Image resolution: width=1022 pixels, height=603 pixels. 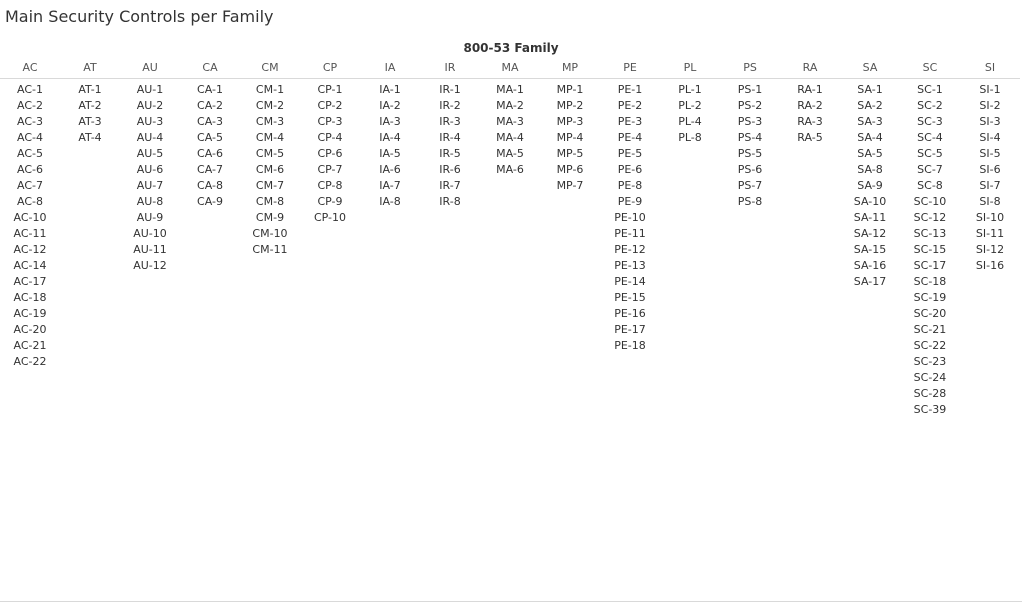 I want to click on control-cell: MA-1, so click(x=510, y=89).